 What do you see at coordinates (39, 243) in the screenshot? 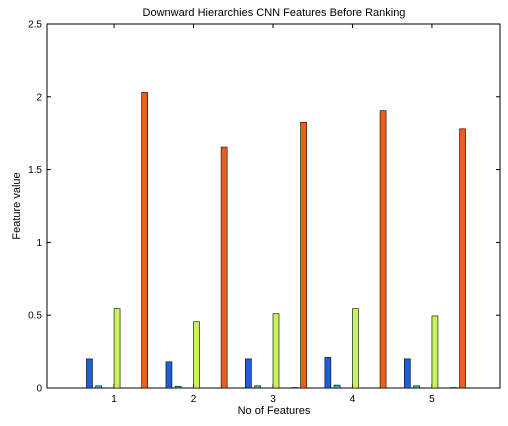
I see `y-tick-label: 1` at bounding box center [39, 243].